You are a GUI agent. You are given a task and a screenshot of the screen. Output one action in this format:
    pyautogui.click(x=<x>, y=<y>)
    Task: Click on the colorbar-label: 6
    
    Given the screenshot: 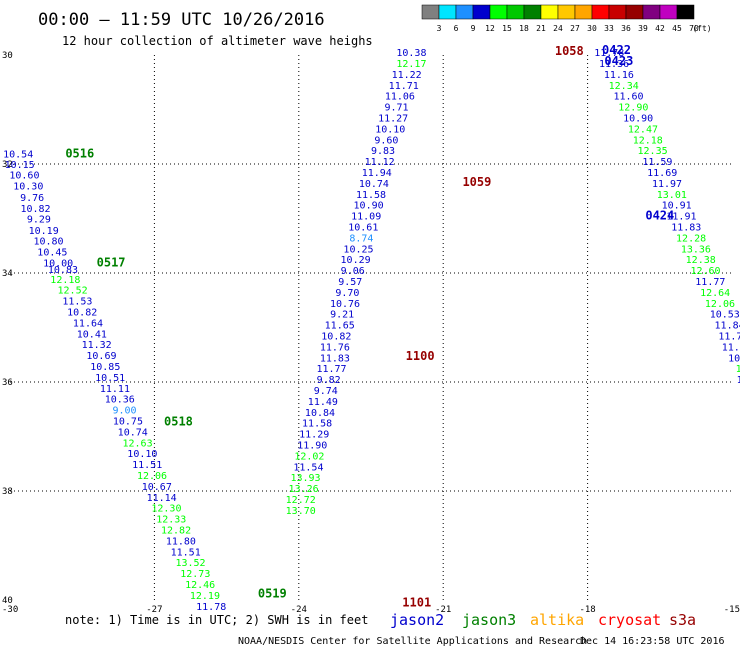 What is the action you would take?
    pyautogui.click(x=456, y=28)
    